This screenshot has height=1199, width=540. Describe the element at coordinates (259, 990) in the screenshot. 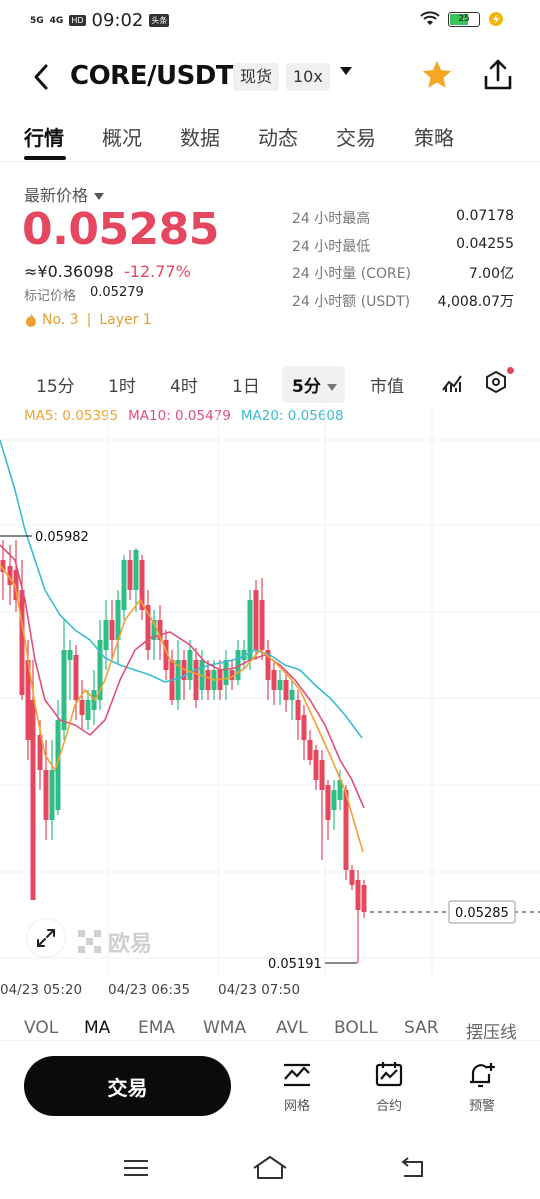

I see `x-label: 04/23 07:50` at that location.